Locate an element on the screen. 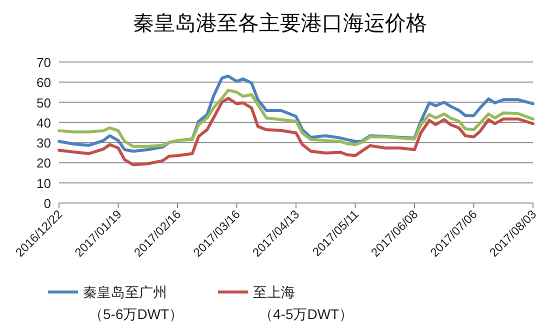  y-tick-label: 60 is located at coordinates (43, 82).